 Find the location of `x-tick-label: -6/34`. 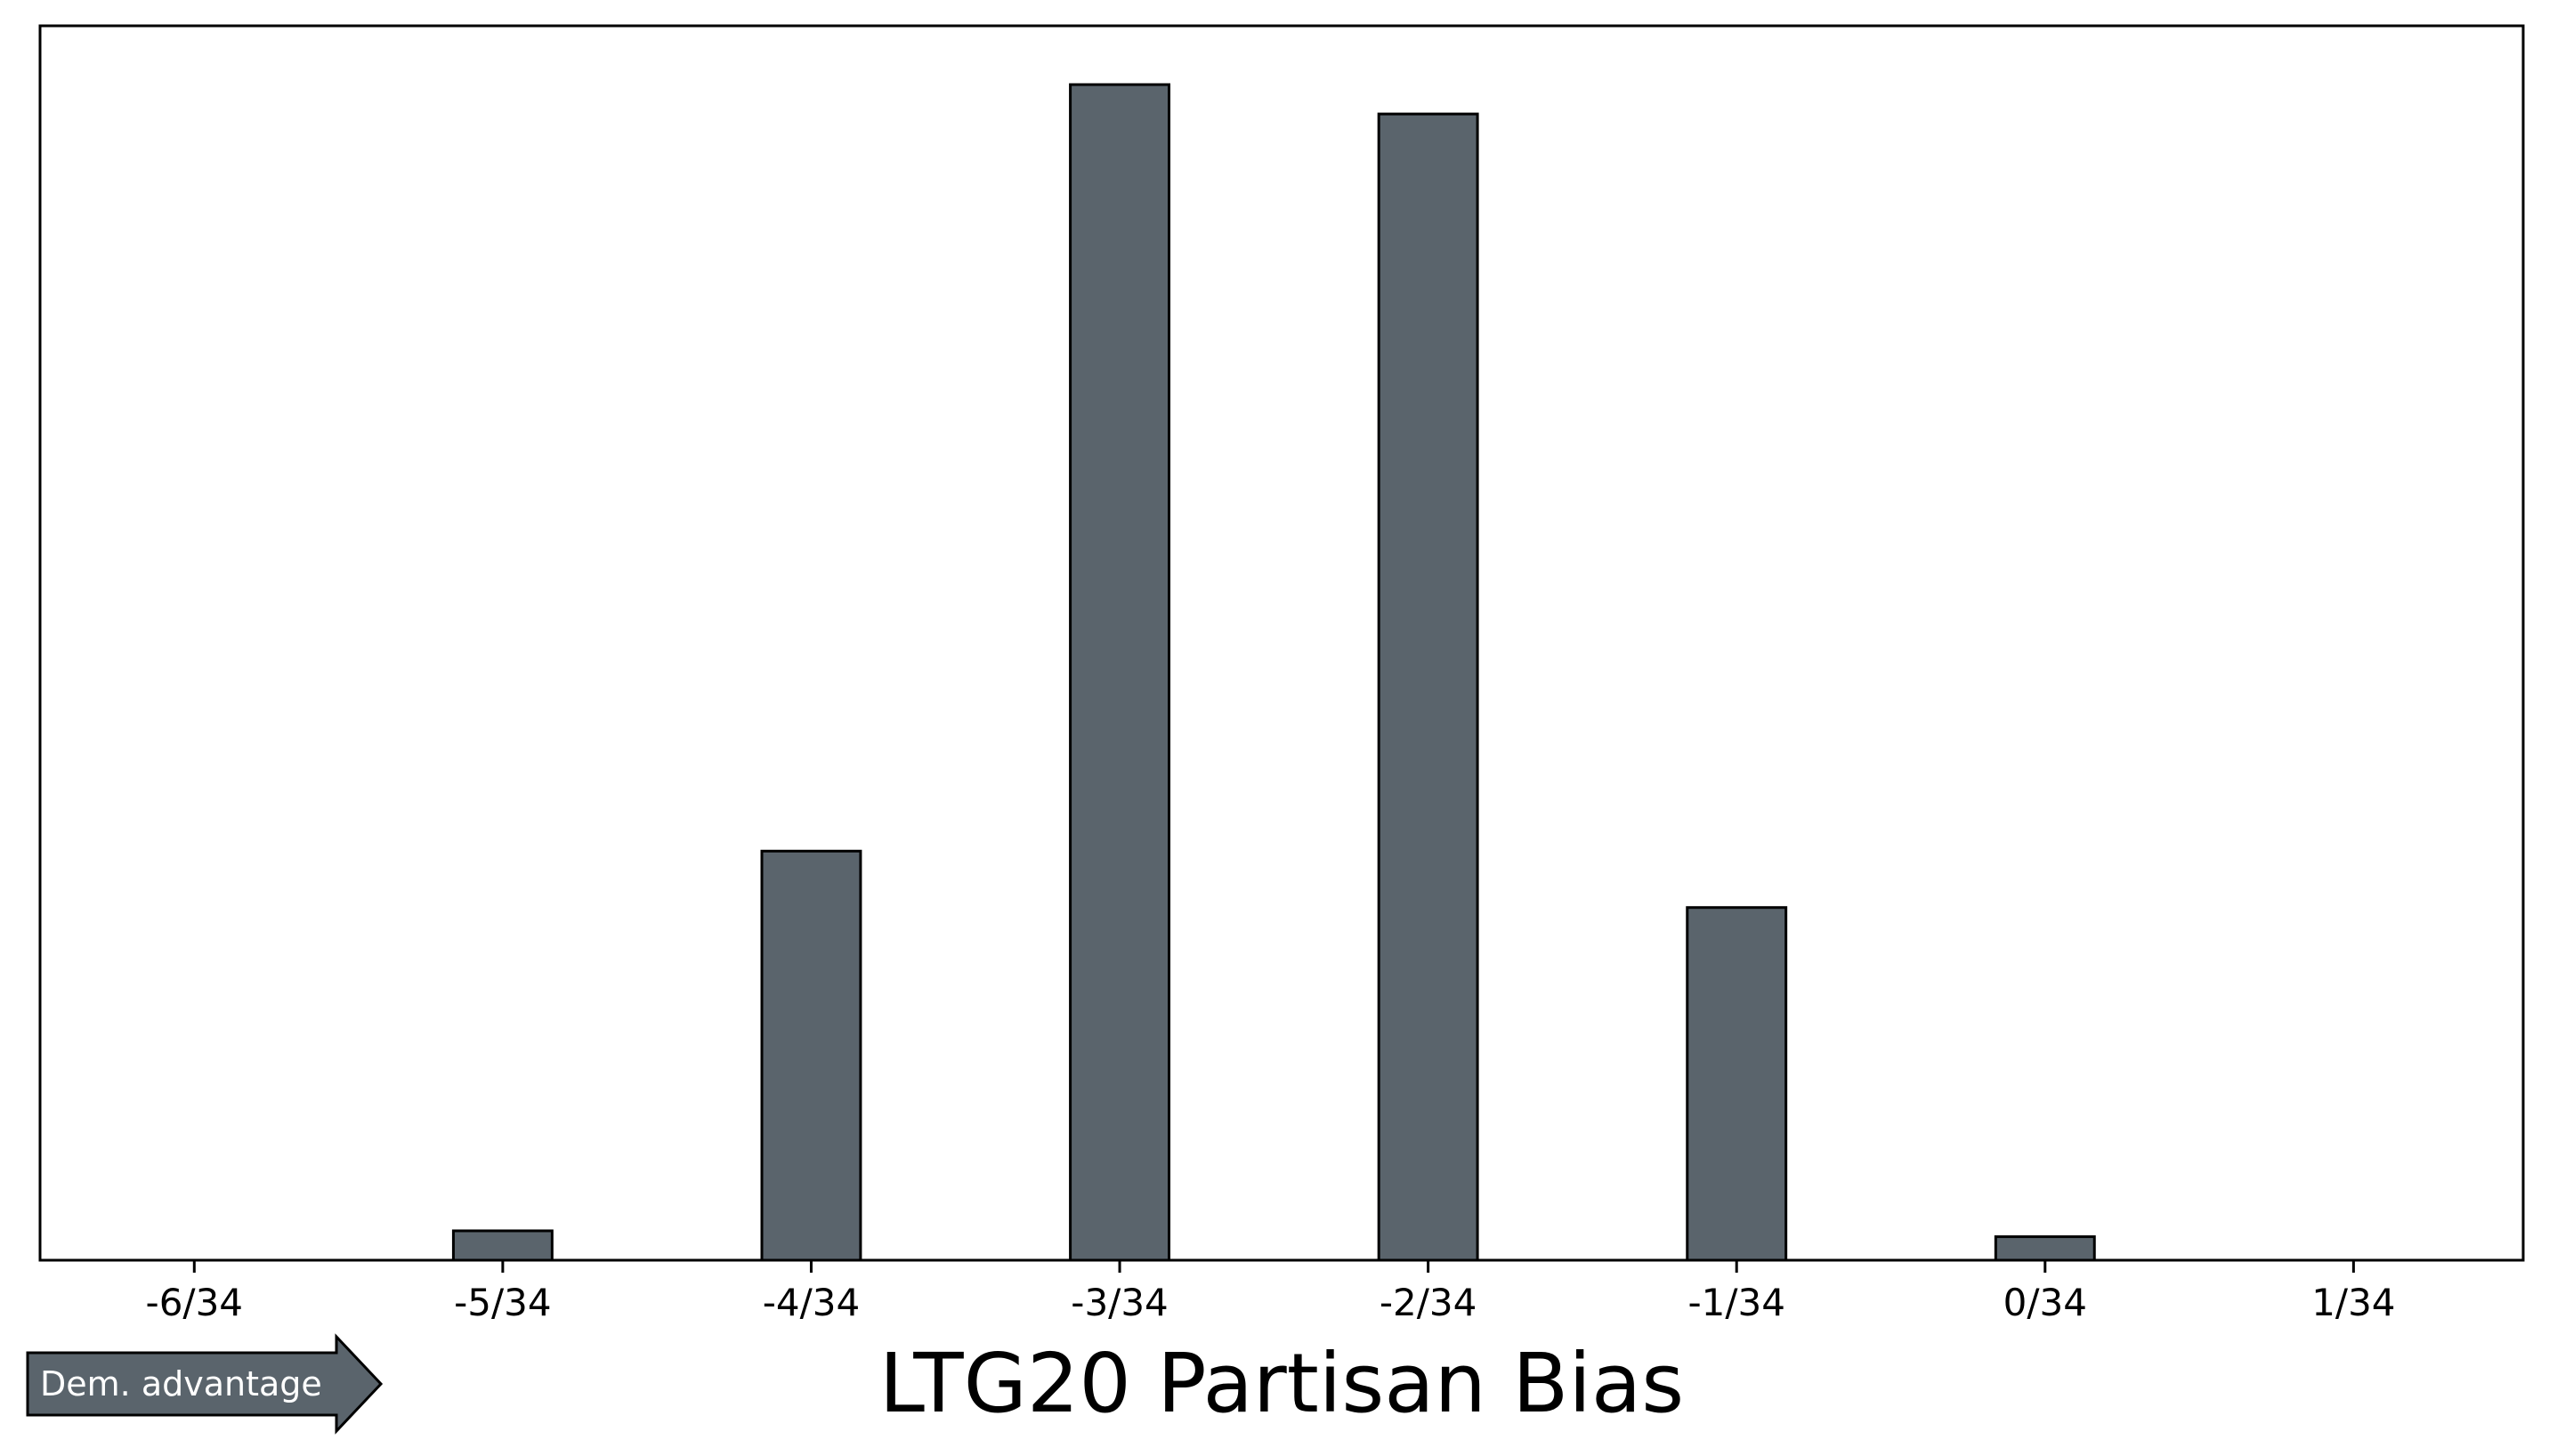

x-tick-label: -6/34 is located at coordinates (195, 1302).